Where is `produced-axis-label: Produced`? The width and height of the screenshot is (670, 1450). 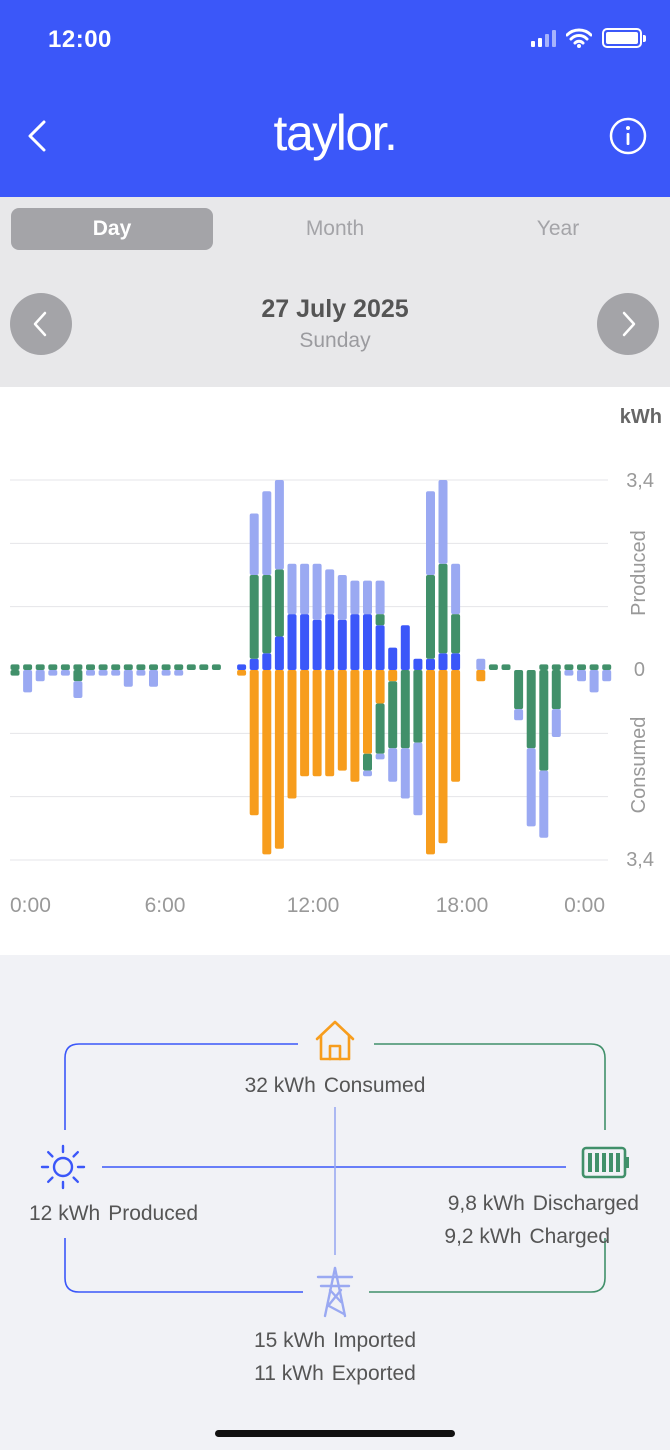
produced-axis-label: Produced is located at coordinates (639, 573).